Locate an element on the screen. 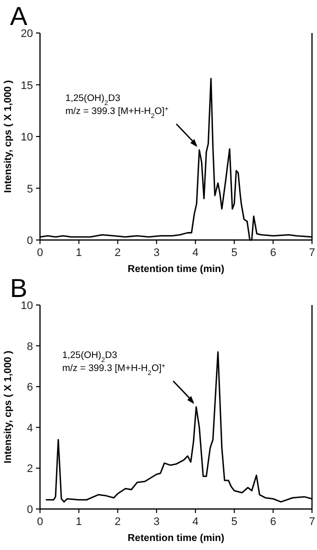 The image size is (317, 550). y-tick-label: 4 is located at coordinates (29, 428).